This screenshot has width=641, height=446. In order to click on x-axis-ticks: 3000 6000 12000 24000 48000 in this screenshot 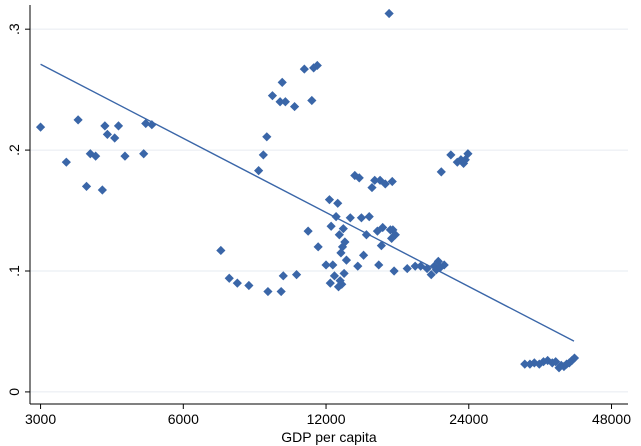, I will do `click(328, 415)`.